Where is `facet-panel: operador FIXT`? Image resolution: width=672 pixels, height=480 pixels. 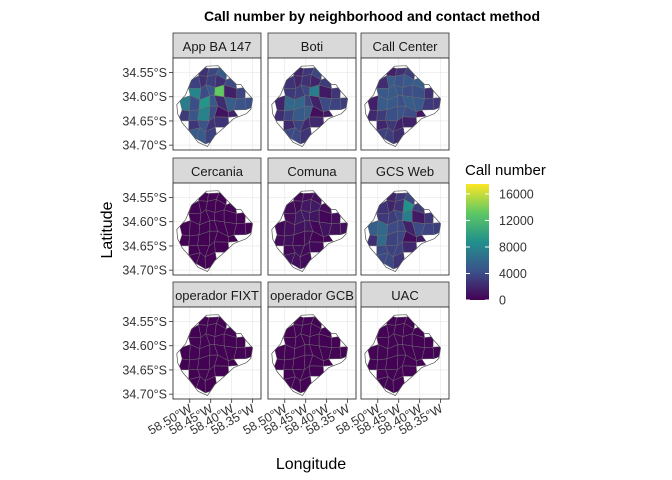 facet-panel: operador FIXT is located at coordinates (217, 340).